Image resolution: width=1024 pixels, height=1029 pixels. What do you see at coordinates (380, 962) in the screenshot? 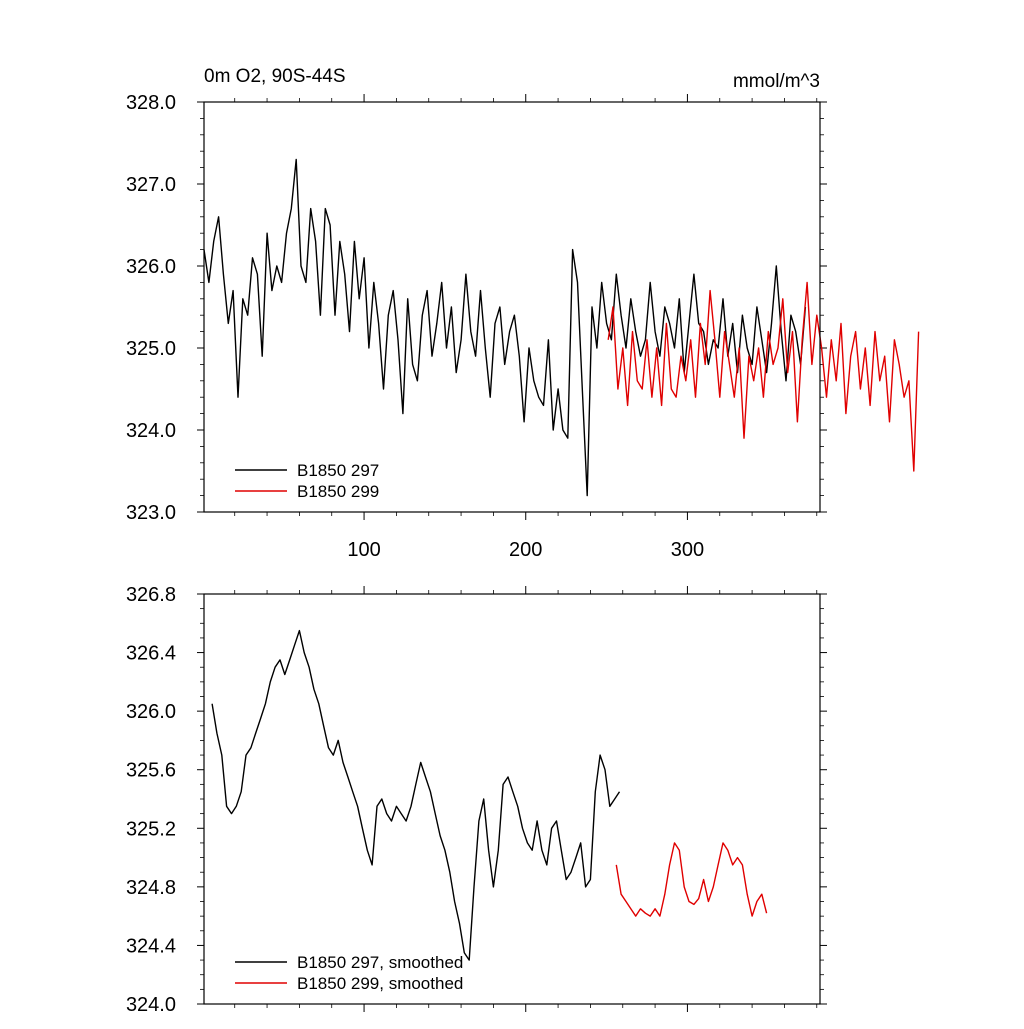
I see `legend-label-b1850-297-smoothed: B1850 297, smoothed` at bounding box center [380, 962].